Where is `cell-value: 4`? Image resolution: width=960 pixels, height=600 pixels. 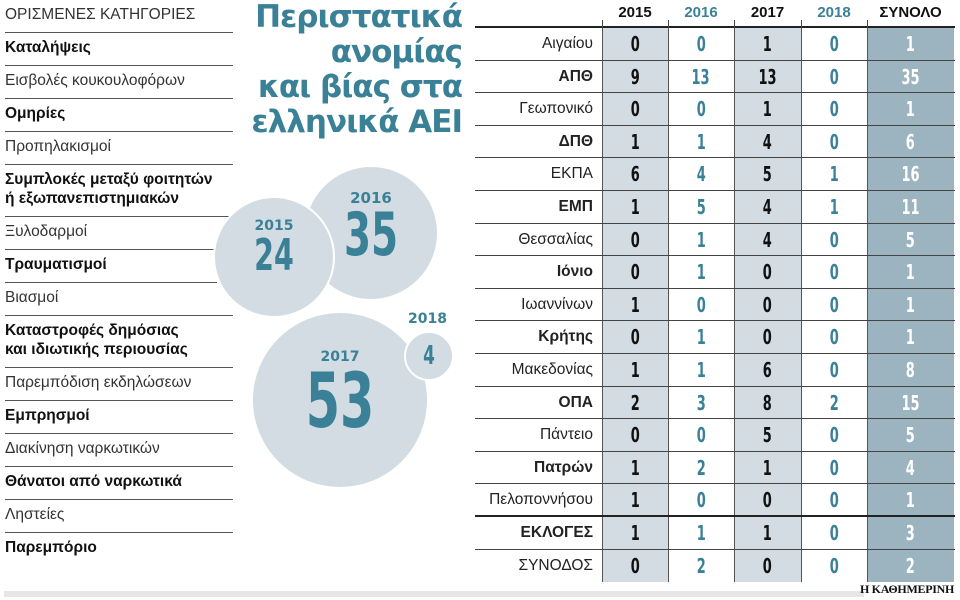
cell-value: 4 is located at coordinates (701, 174).